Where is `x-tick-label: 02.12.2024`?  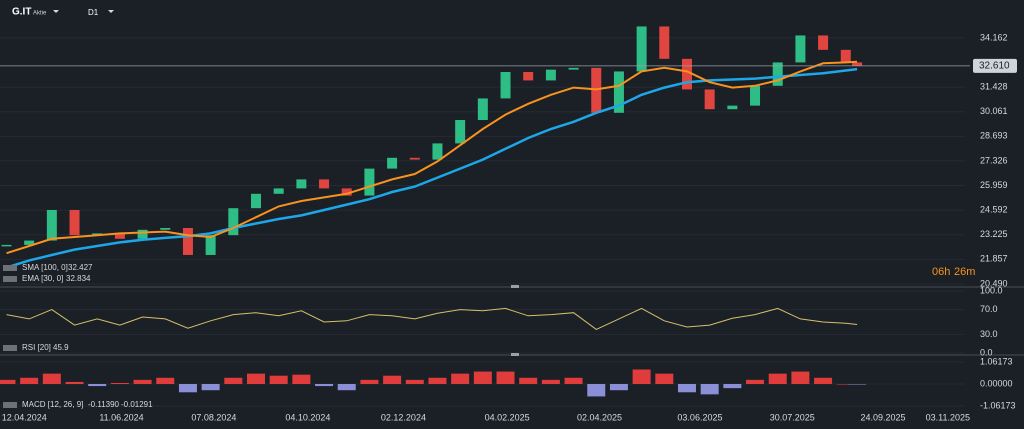
x-tick-label: 02.12.2024 is located at coordinates (403, 417).